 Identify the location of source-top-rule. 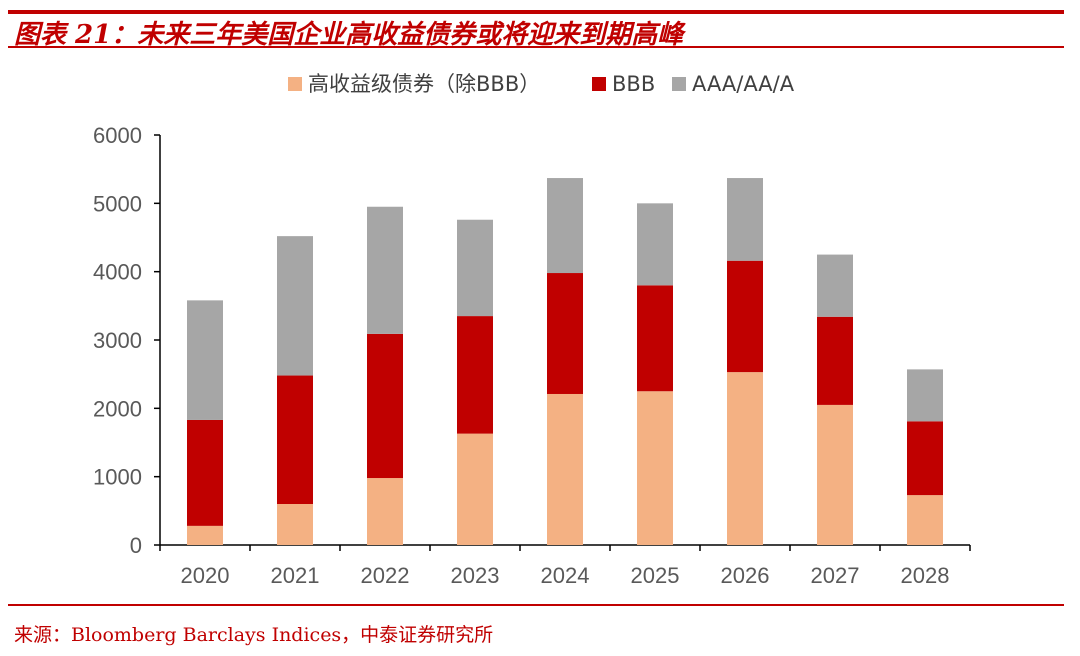
(536, 605).